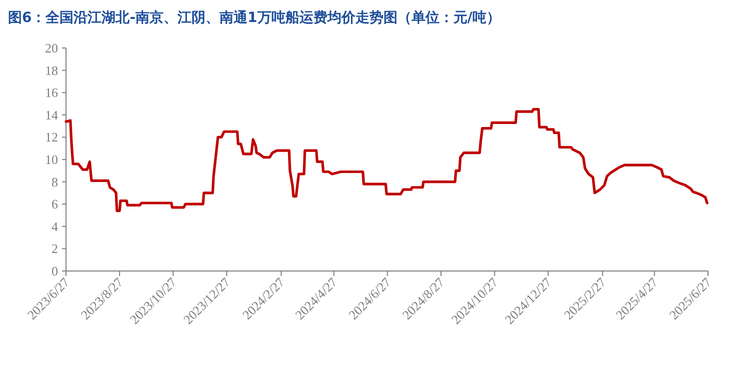  Describe the element at coordinates (254, 18) in the screenshot. I see `title: 图6：全国沿江湖北-南京、江阴、南通1万吨船运费均价走势图（单位：元/吨）` at that location.